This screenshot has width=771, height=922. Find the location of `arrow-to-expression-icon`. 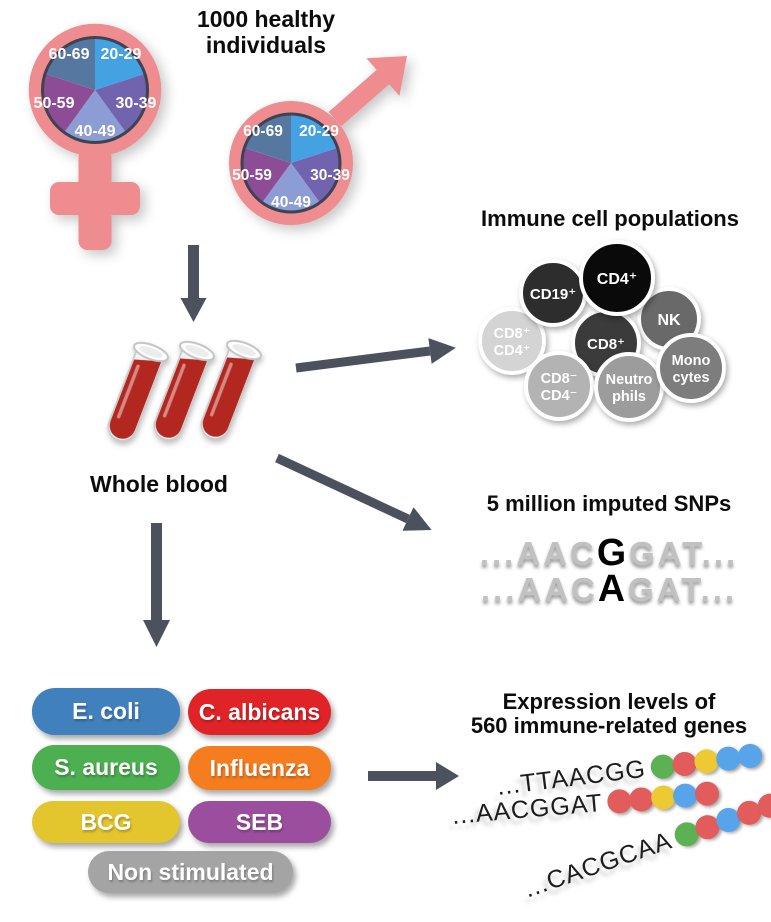

arrow-to-expression-icon is located at coordinates (413, 776).